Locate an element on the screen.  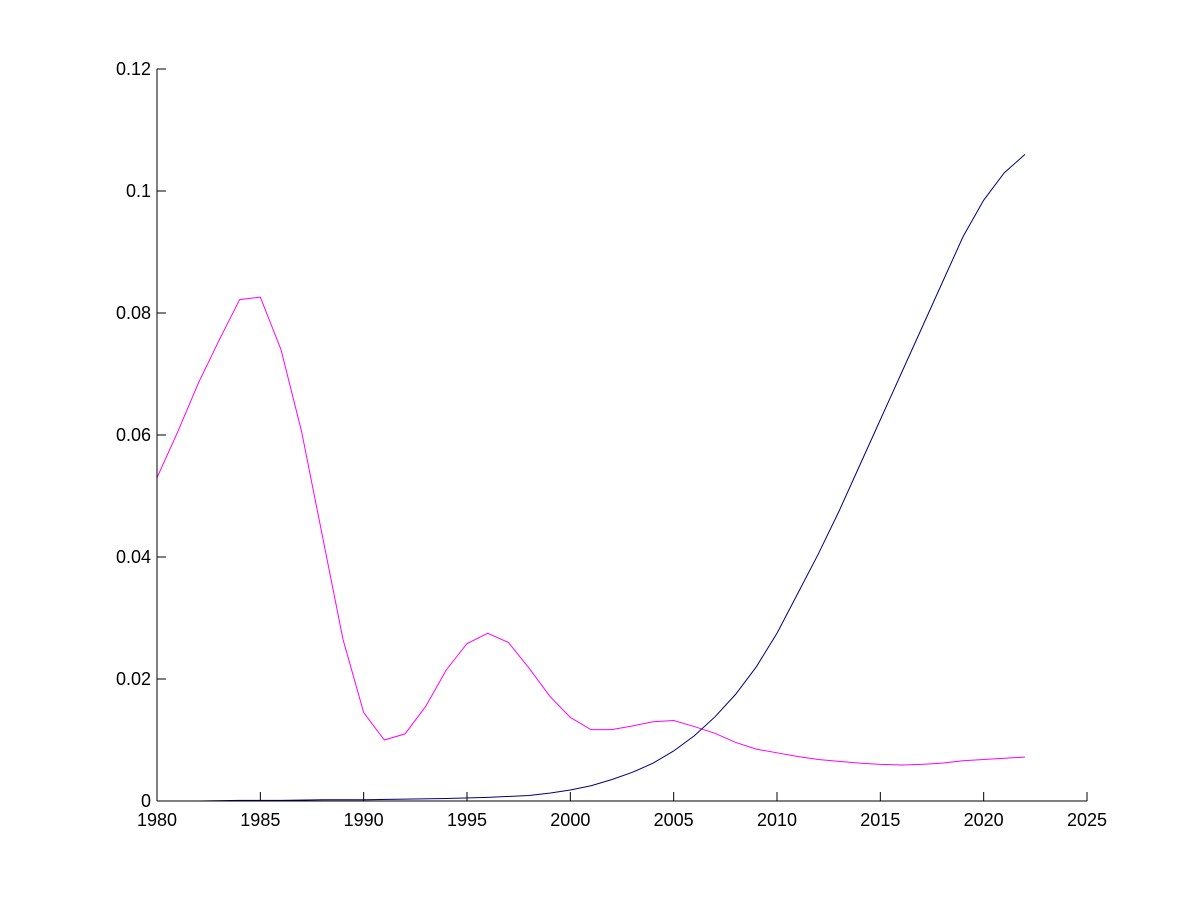
x-tick-label: 1980 is located at coordinates (157, 820).